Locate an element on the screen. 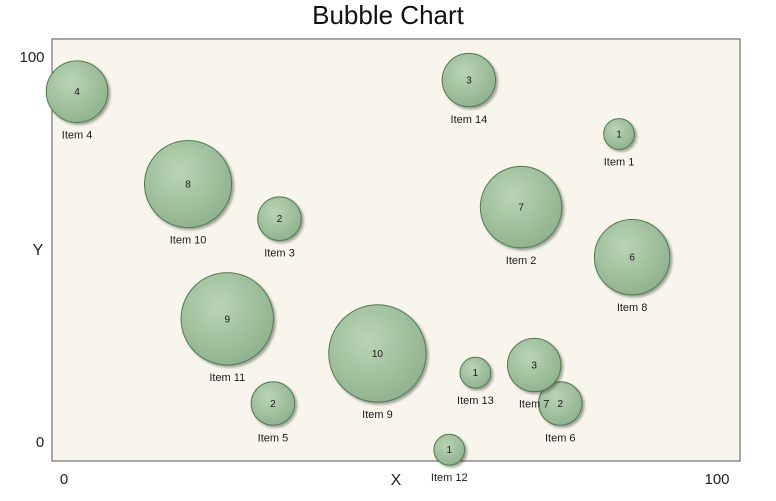 The image size is (776, 501). bubble-value-1: 1 is located at coordinates (619, 135).